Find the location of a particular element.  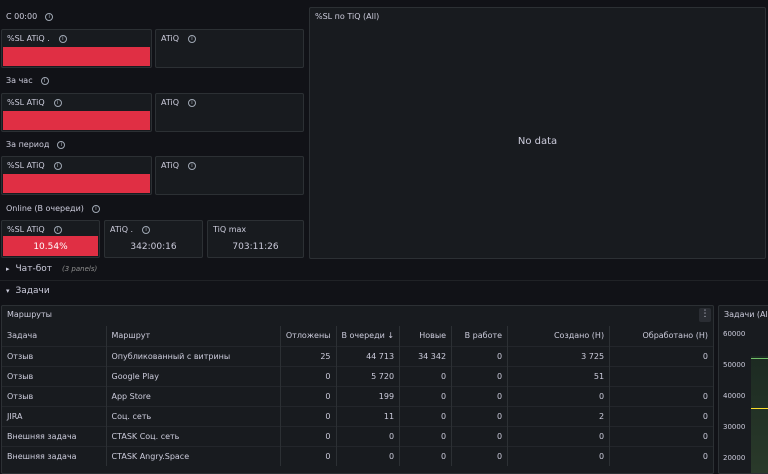

column-header: Задача is located at coordinates (22, 336).